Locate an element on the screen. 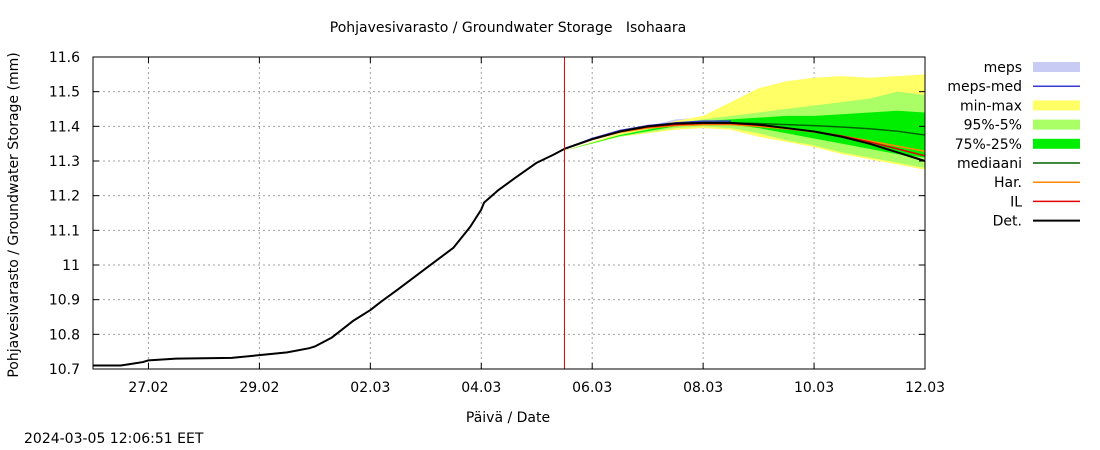 Image resolution: width=1100 pixels, height=450 pixels. x-tick-label: 06.03 is located at coordinates (592, 388).